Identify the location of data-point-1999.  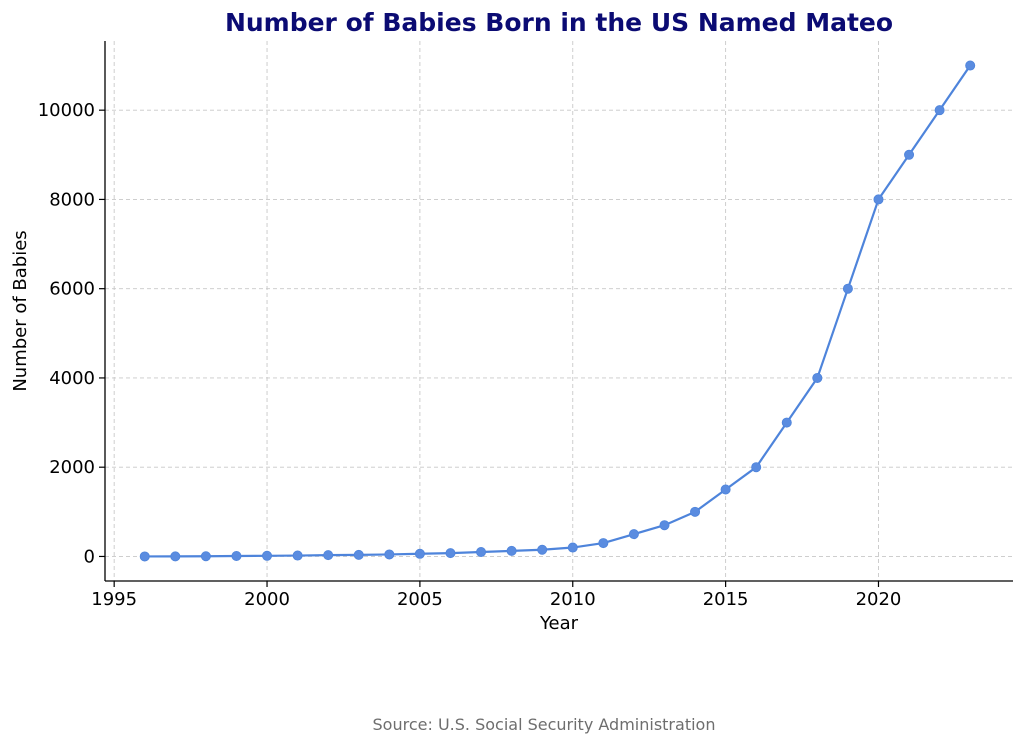
(236, 556).